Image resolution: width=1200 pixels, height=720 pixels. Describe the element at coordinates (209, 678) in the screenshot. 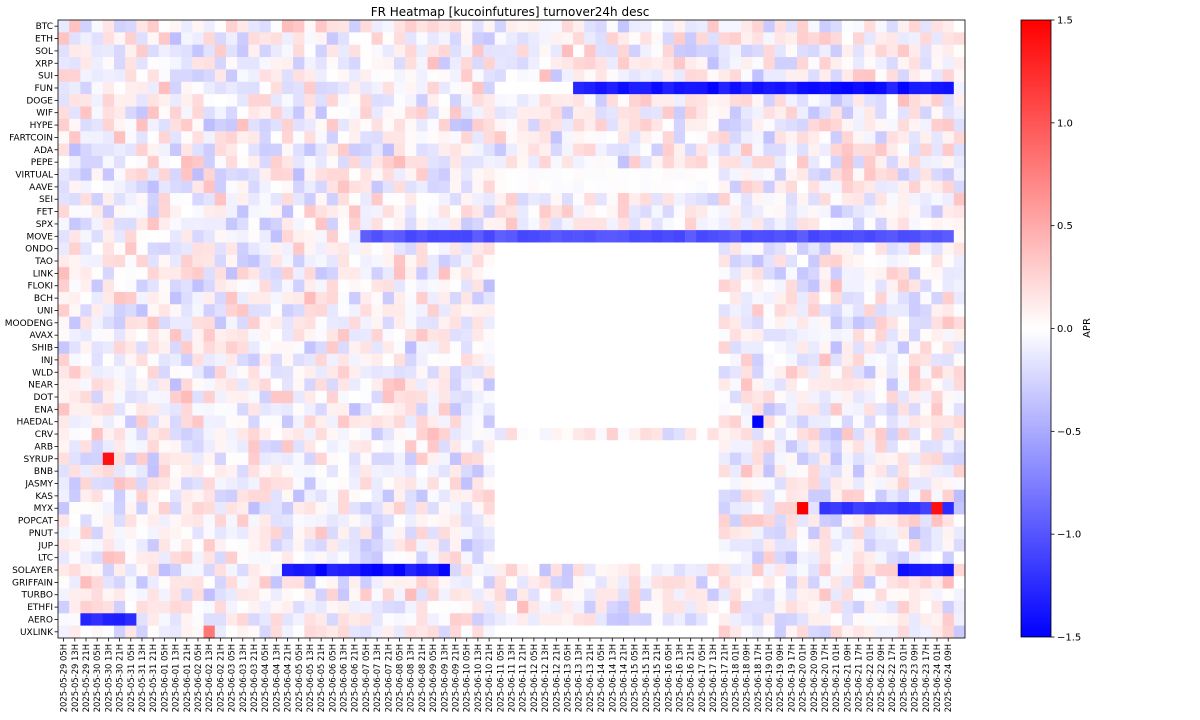

I see `x-tick-label: 2025-06-02 13H` at that location.